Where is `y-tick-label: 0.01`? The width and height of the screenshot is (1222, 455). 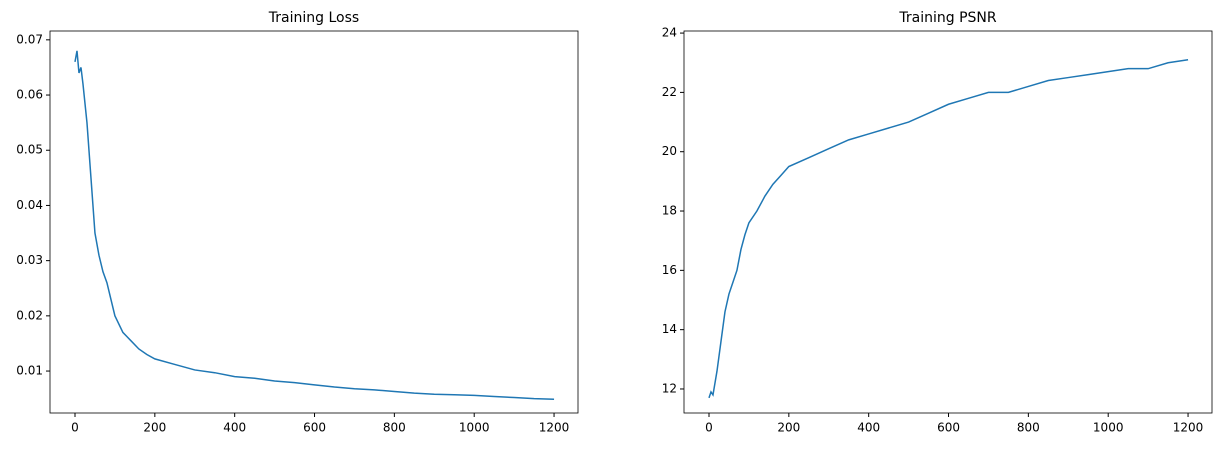 y-tick-label: 0.01 is located at coordinates (29, 371).